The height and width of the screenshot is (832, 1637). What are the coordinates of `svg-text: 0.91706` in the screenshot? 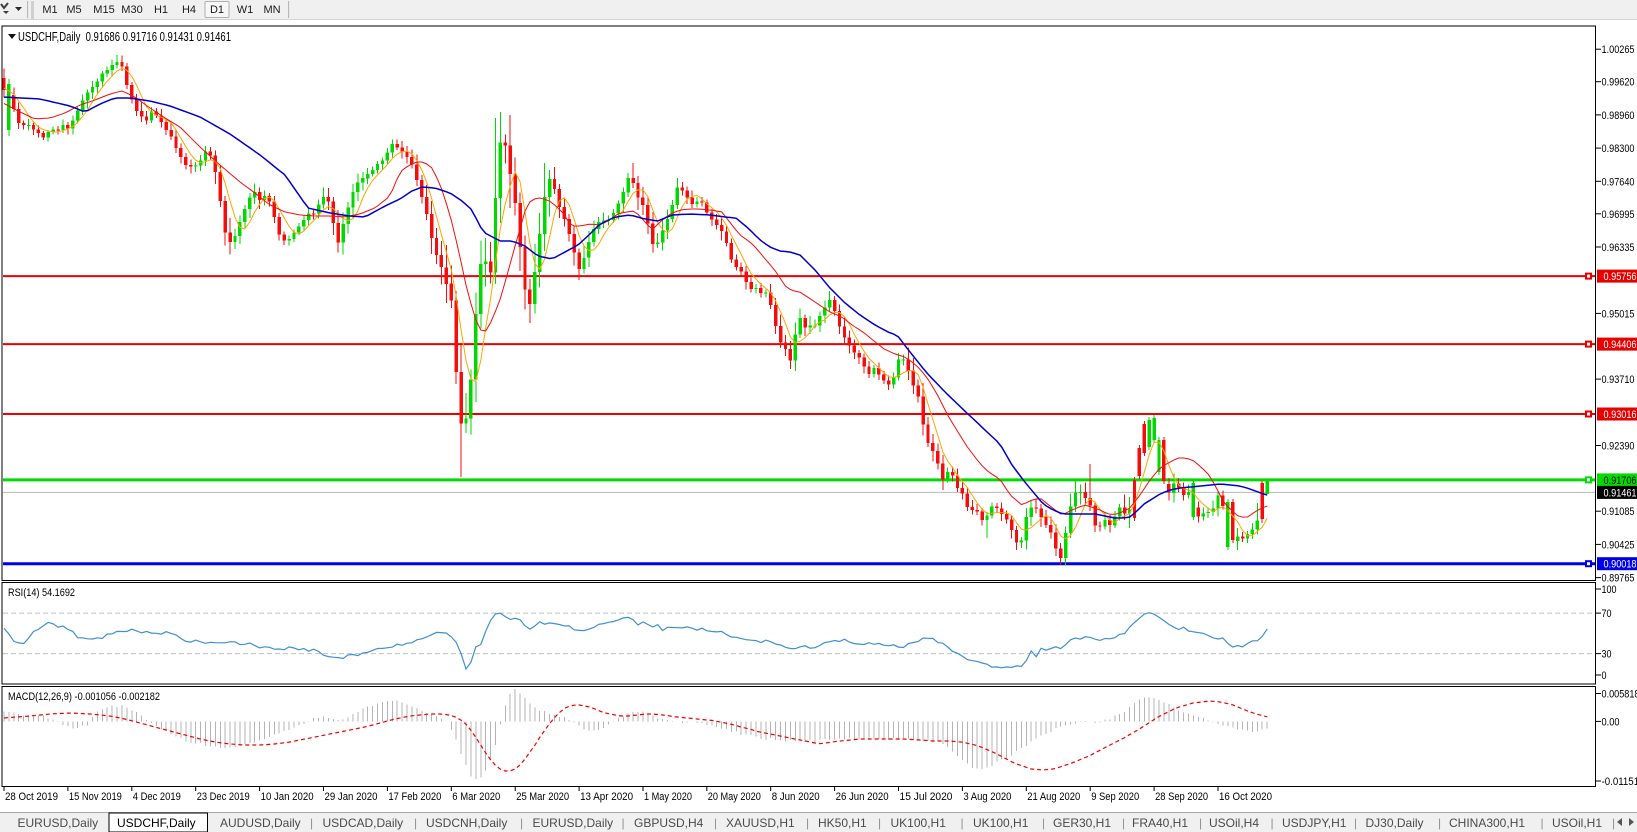 It's located at (1620, 481).